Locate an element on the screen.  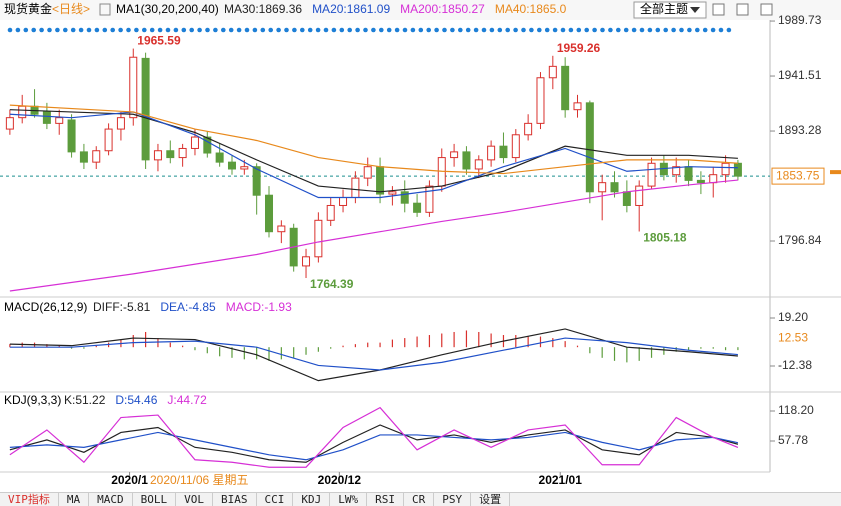
indicator-tab: VOL is located at coordinates (194, 499).